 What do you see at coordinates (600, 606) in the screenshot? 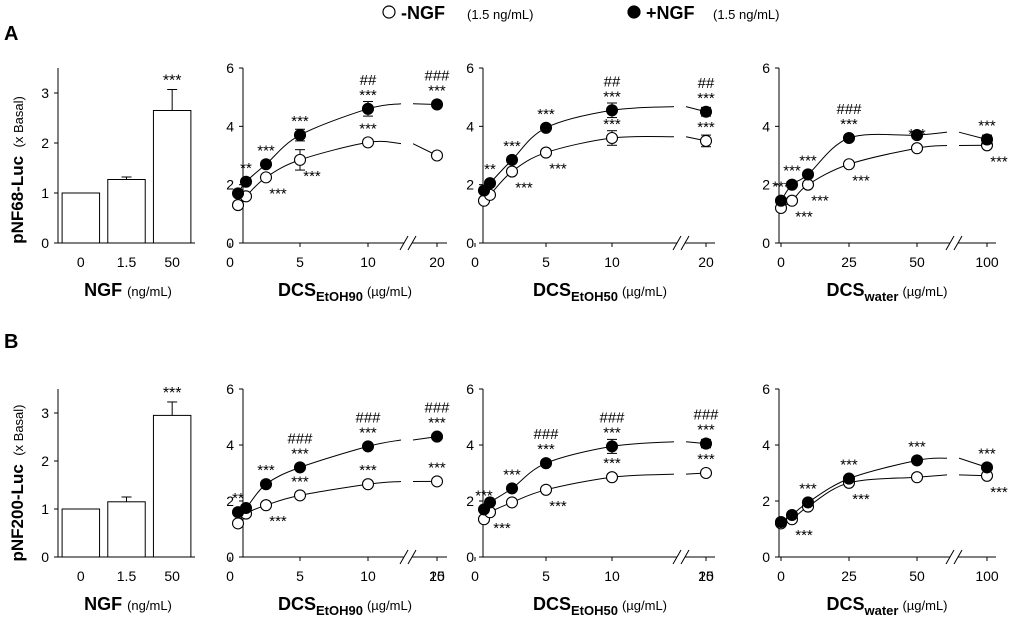
I see `x-axis-title-B-etoh50: DCSEtOH50 (µg/mL)` at bounding box center [600, 606].